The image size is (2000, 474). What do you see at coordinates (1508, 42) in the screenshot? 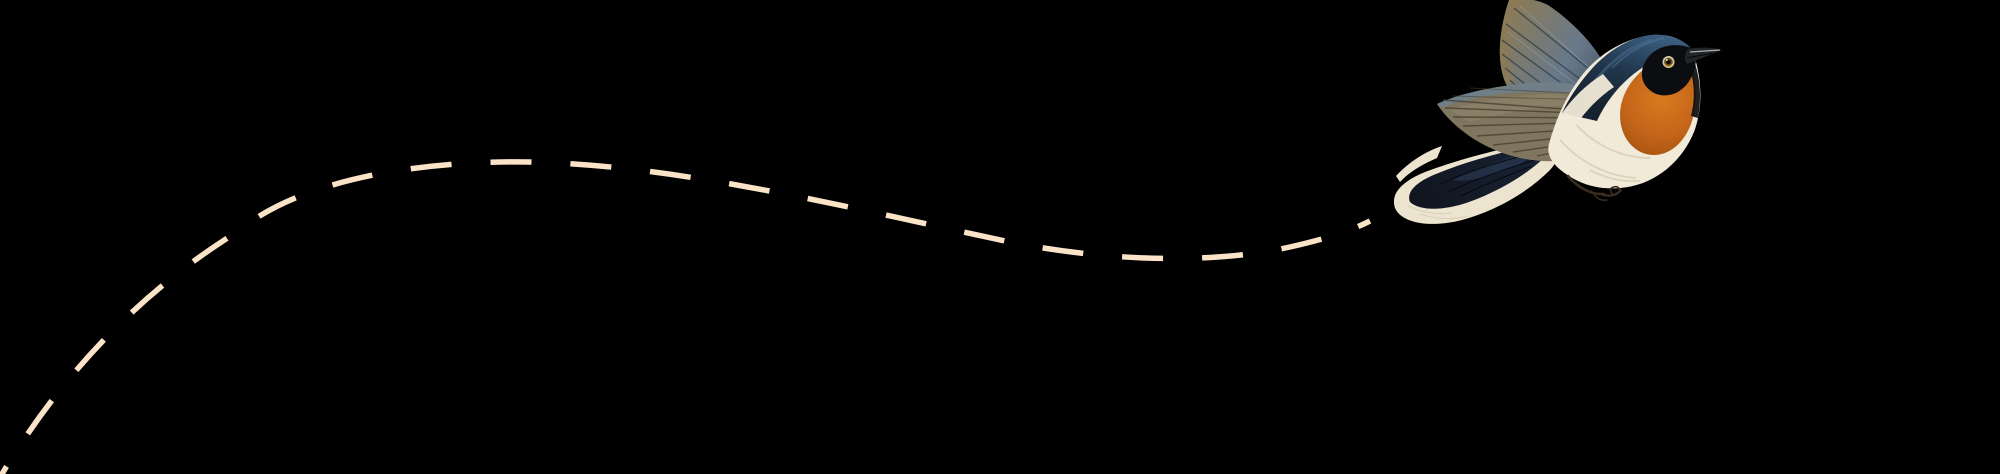
I see `raised-wing-leading-edge` at bounding box center [1508, 42].